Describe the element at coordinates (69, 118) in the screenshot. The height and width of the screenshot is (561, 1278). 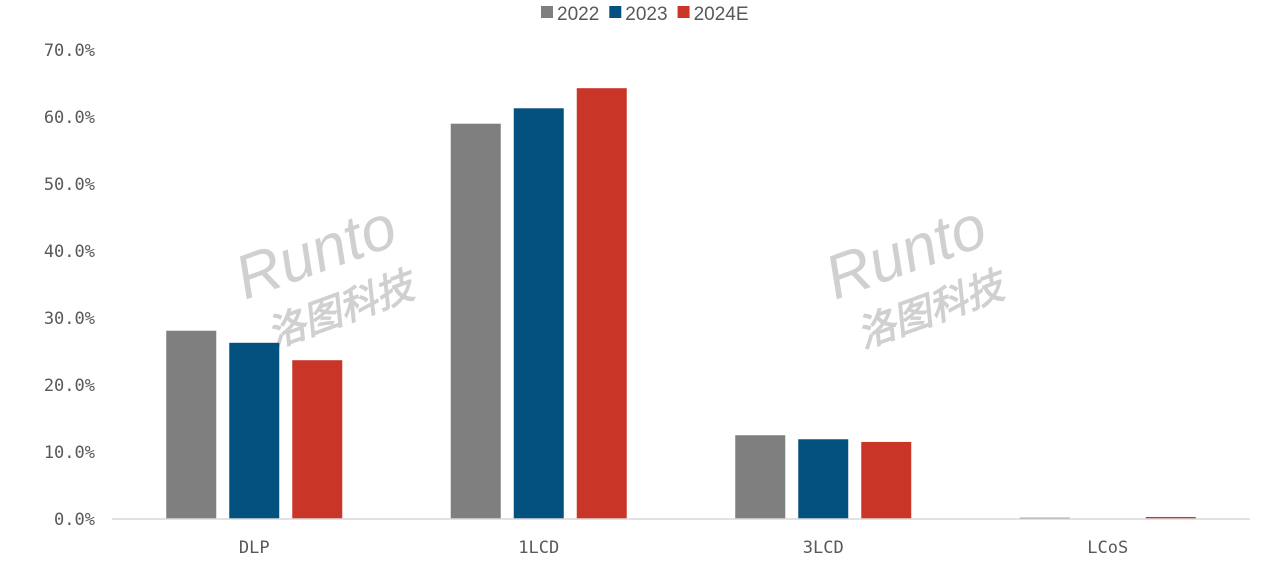
I see `y-tick-label: 60.0%` at that location.